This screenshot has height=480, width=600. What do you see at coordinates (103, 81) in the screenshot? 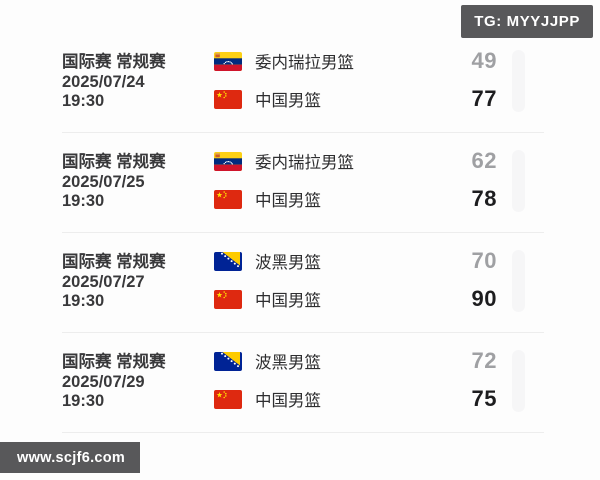
I see `match-date: 2025/07/24` at bounding box center [103, 81].